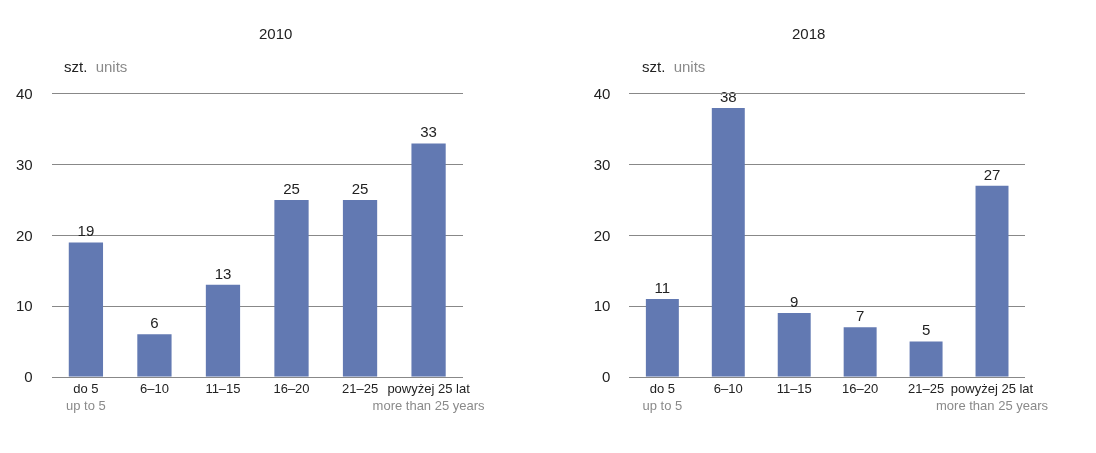 This screenshot has width=1096, height=453. Describe the element at coordinates (926, 330) in the screenshot. I see `data-label: 5` at that location.